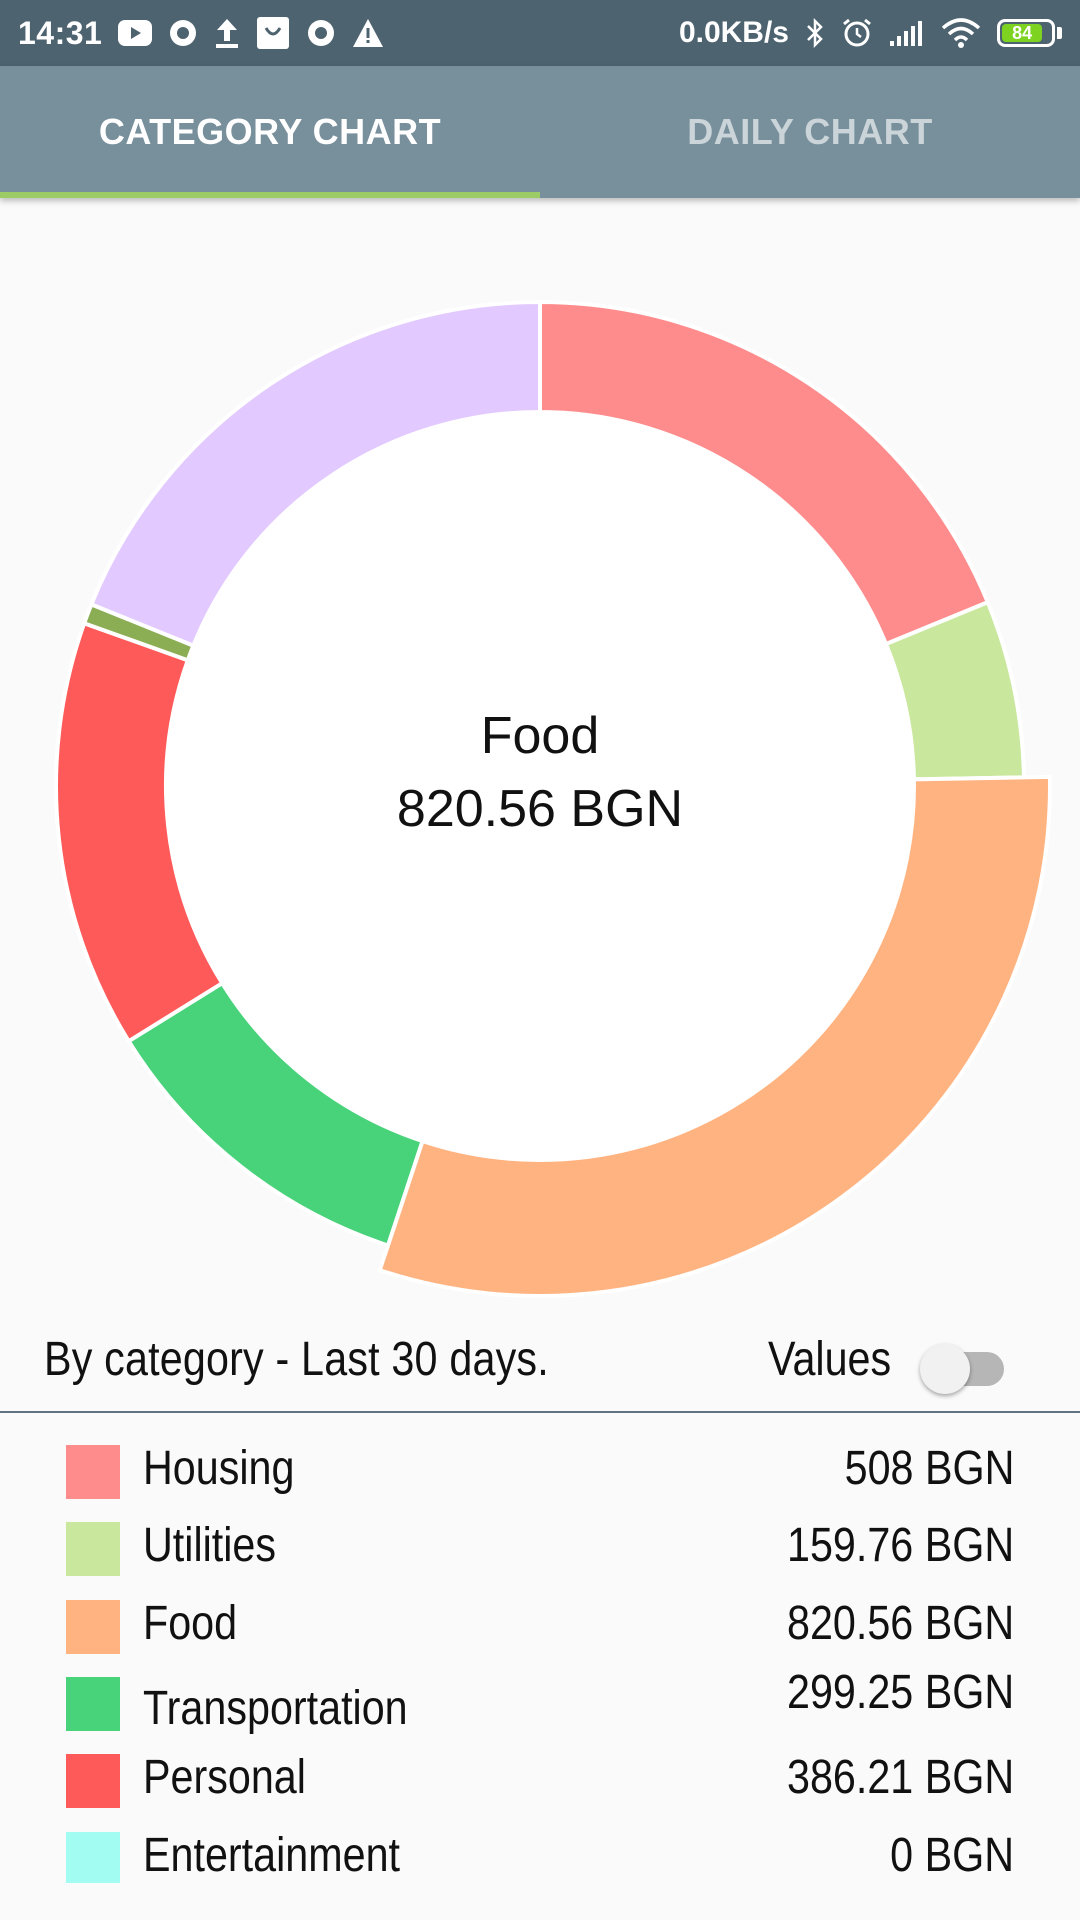 This screenshot has width=1080, height=1920. I want to click on upload-icon, so click(227, 33).